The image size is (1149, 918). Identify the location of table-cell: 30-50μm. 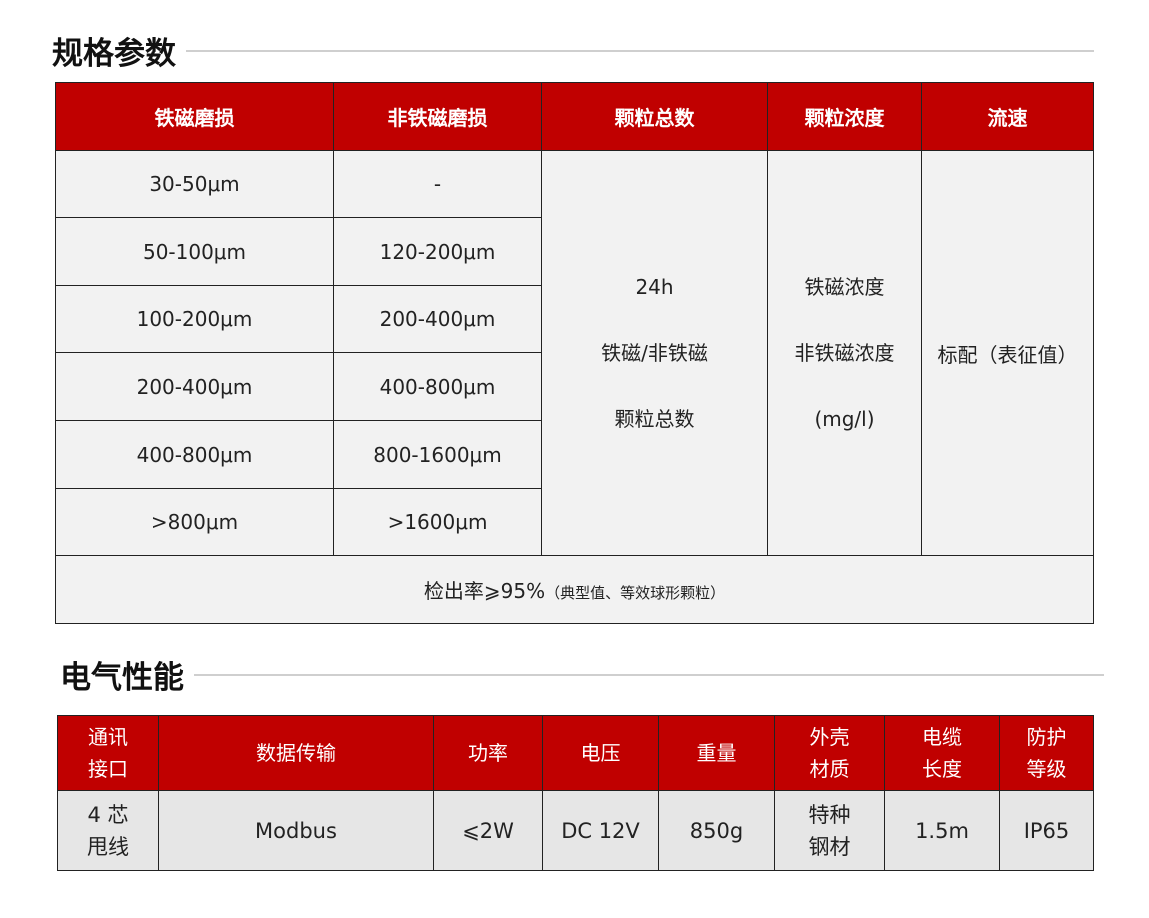
(194, 184).